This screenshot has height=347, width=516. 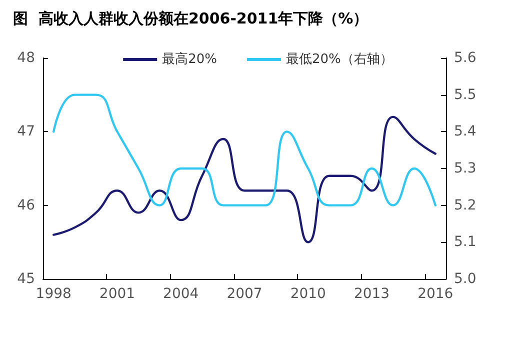 What do you see at coordinates (465, 168) in the screenshot?
I see `y2-tick-label: 5.3` at bounding box center [465, 168].